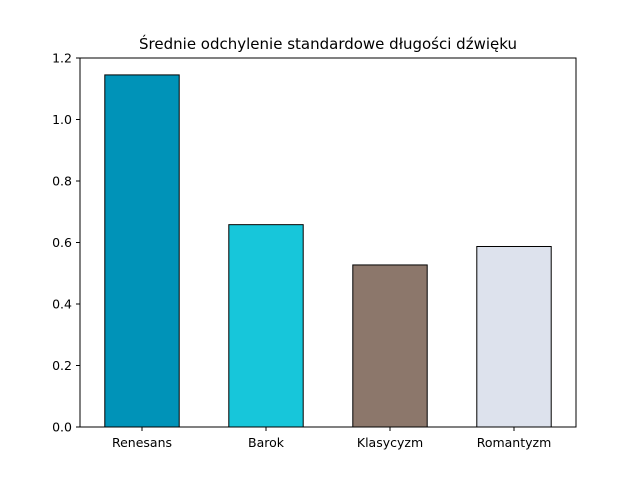 This screenshot has width=640, height=480. What do you see at coordinates (390, 346) in the screenshot?
I see `bar-klasycyzm` at bounding box center [390, 346].